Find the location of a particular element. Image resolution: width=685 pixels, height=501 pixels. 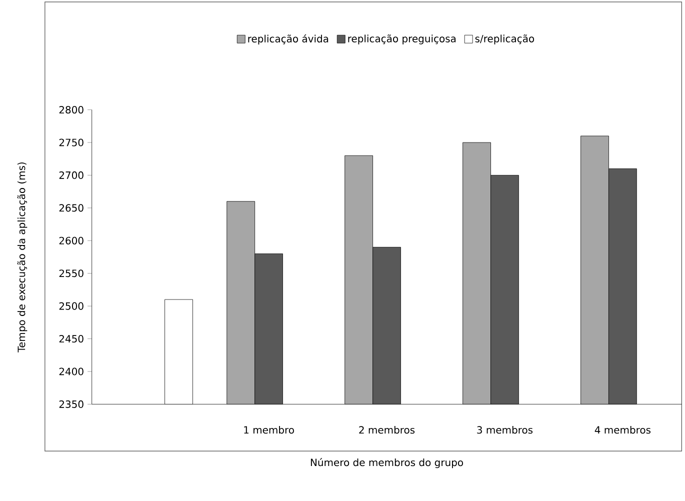

y-tick-label: 2600 is located at coordinates (71, 240).